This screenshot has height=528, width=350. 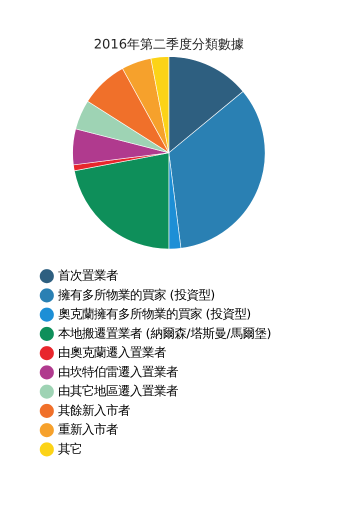 I want to click on legend-label: 由坎特伯雷遷入置業者, so click(x=118, y=371).